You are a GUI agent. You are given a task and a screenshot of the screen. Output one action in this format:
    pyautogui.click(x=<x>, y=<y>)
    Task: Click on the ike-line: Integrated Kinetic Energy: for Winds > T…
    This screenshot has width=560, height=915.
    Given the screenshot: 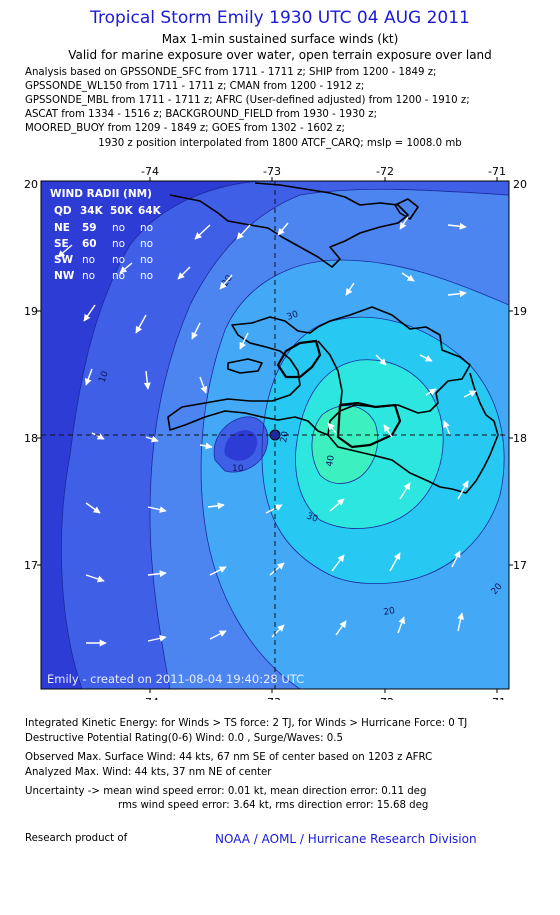 What is the action you would take?
    pyautogui.click(x=246, y=723)
    